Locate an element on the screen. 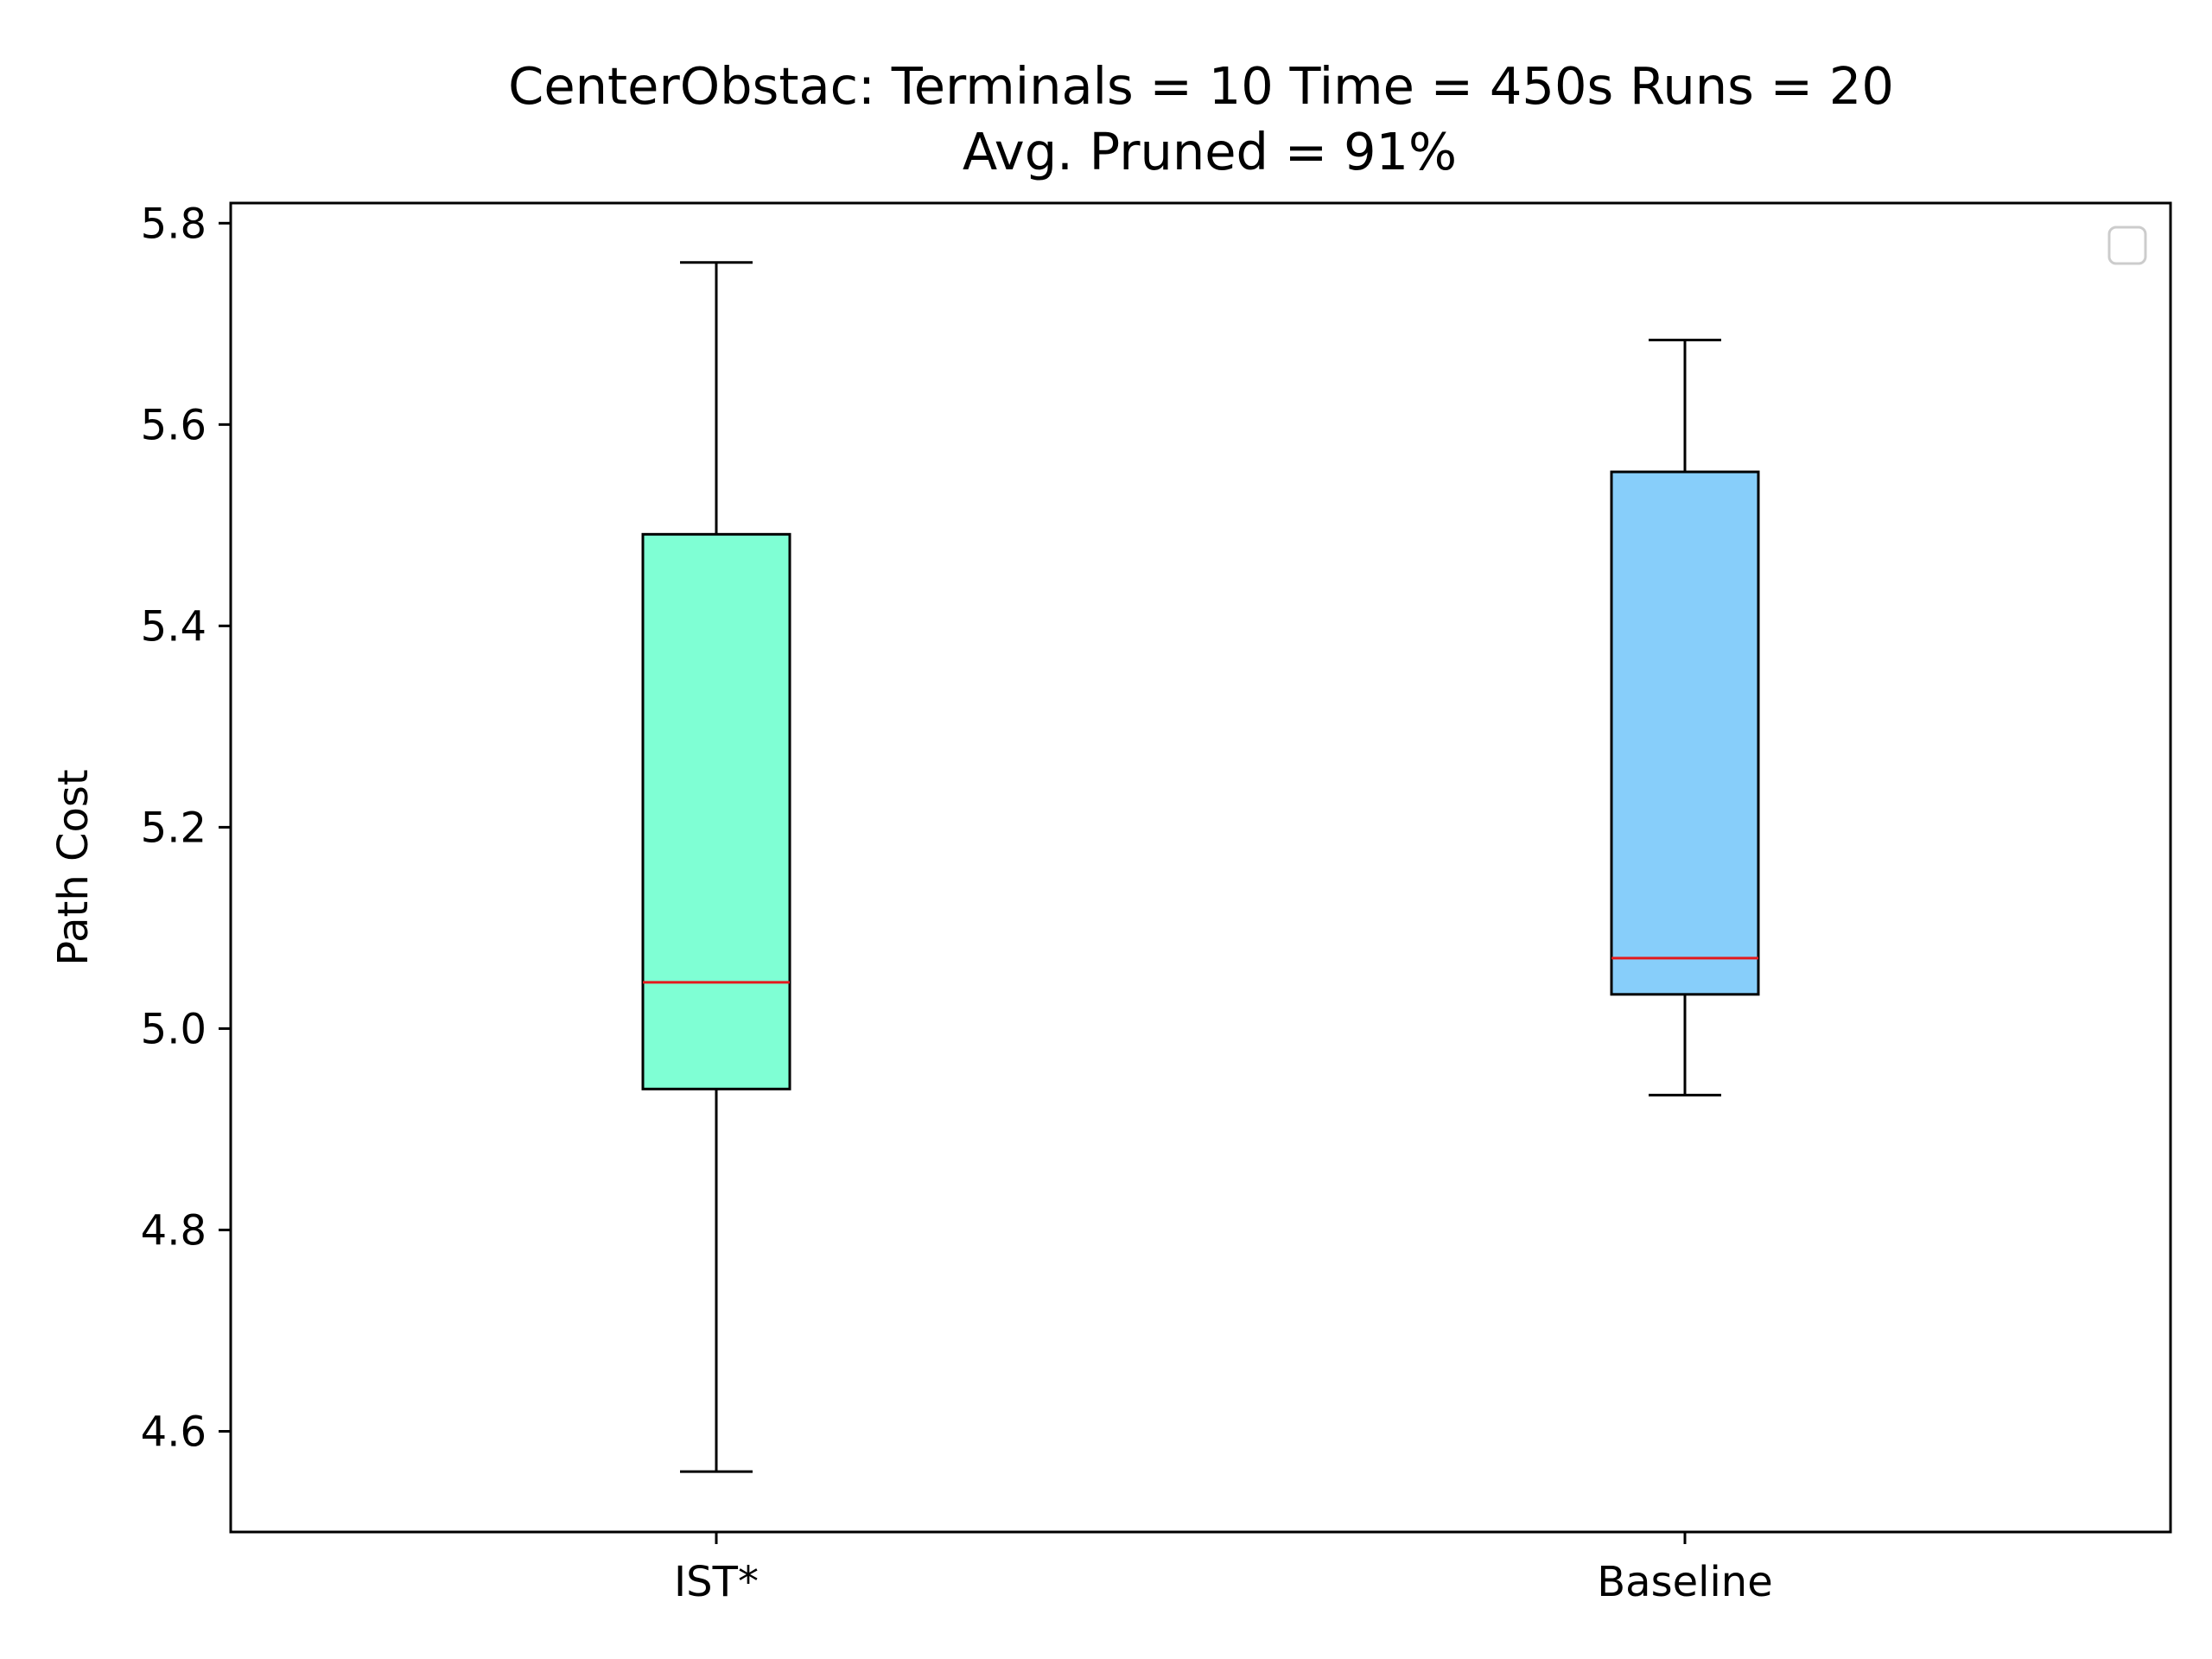 This screenshot has height=1659, width=2212. x-axis: IST* Baseline is located at coordinates (1223, 1569).